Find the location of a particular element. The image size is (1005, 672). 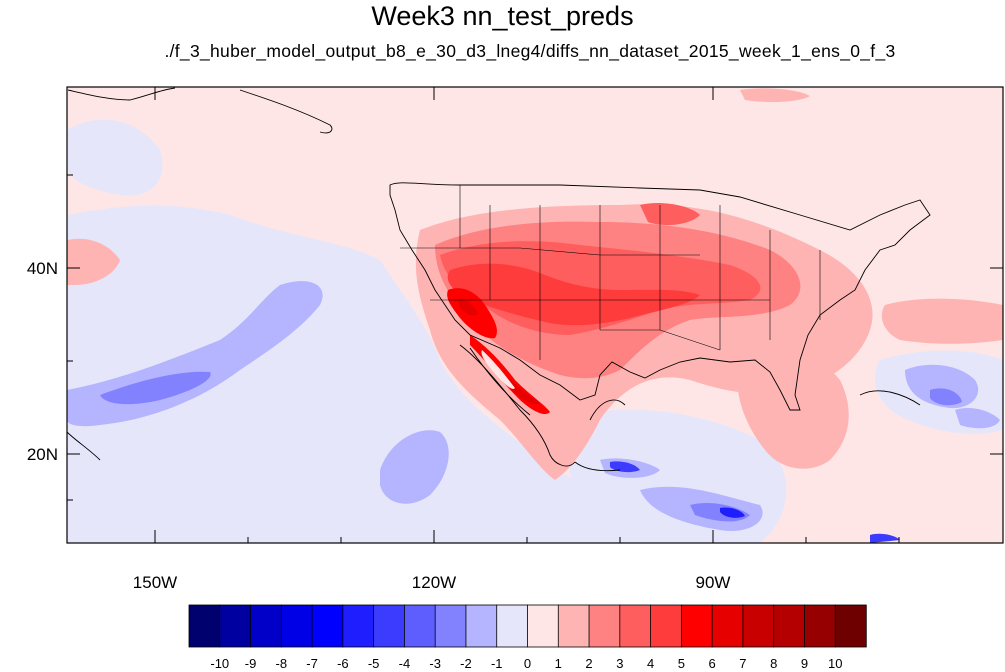

colorbar-tick-label: -2 is located at coordinates (466, 663).